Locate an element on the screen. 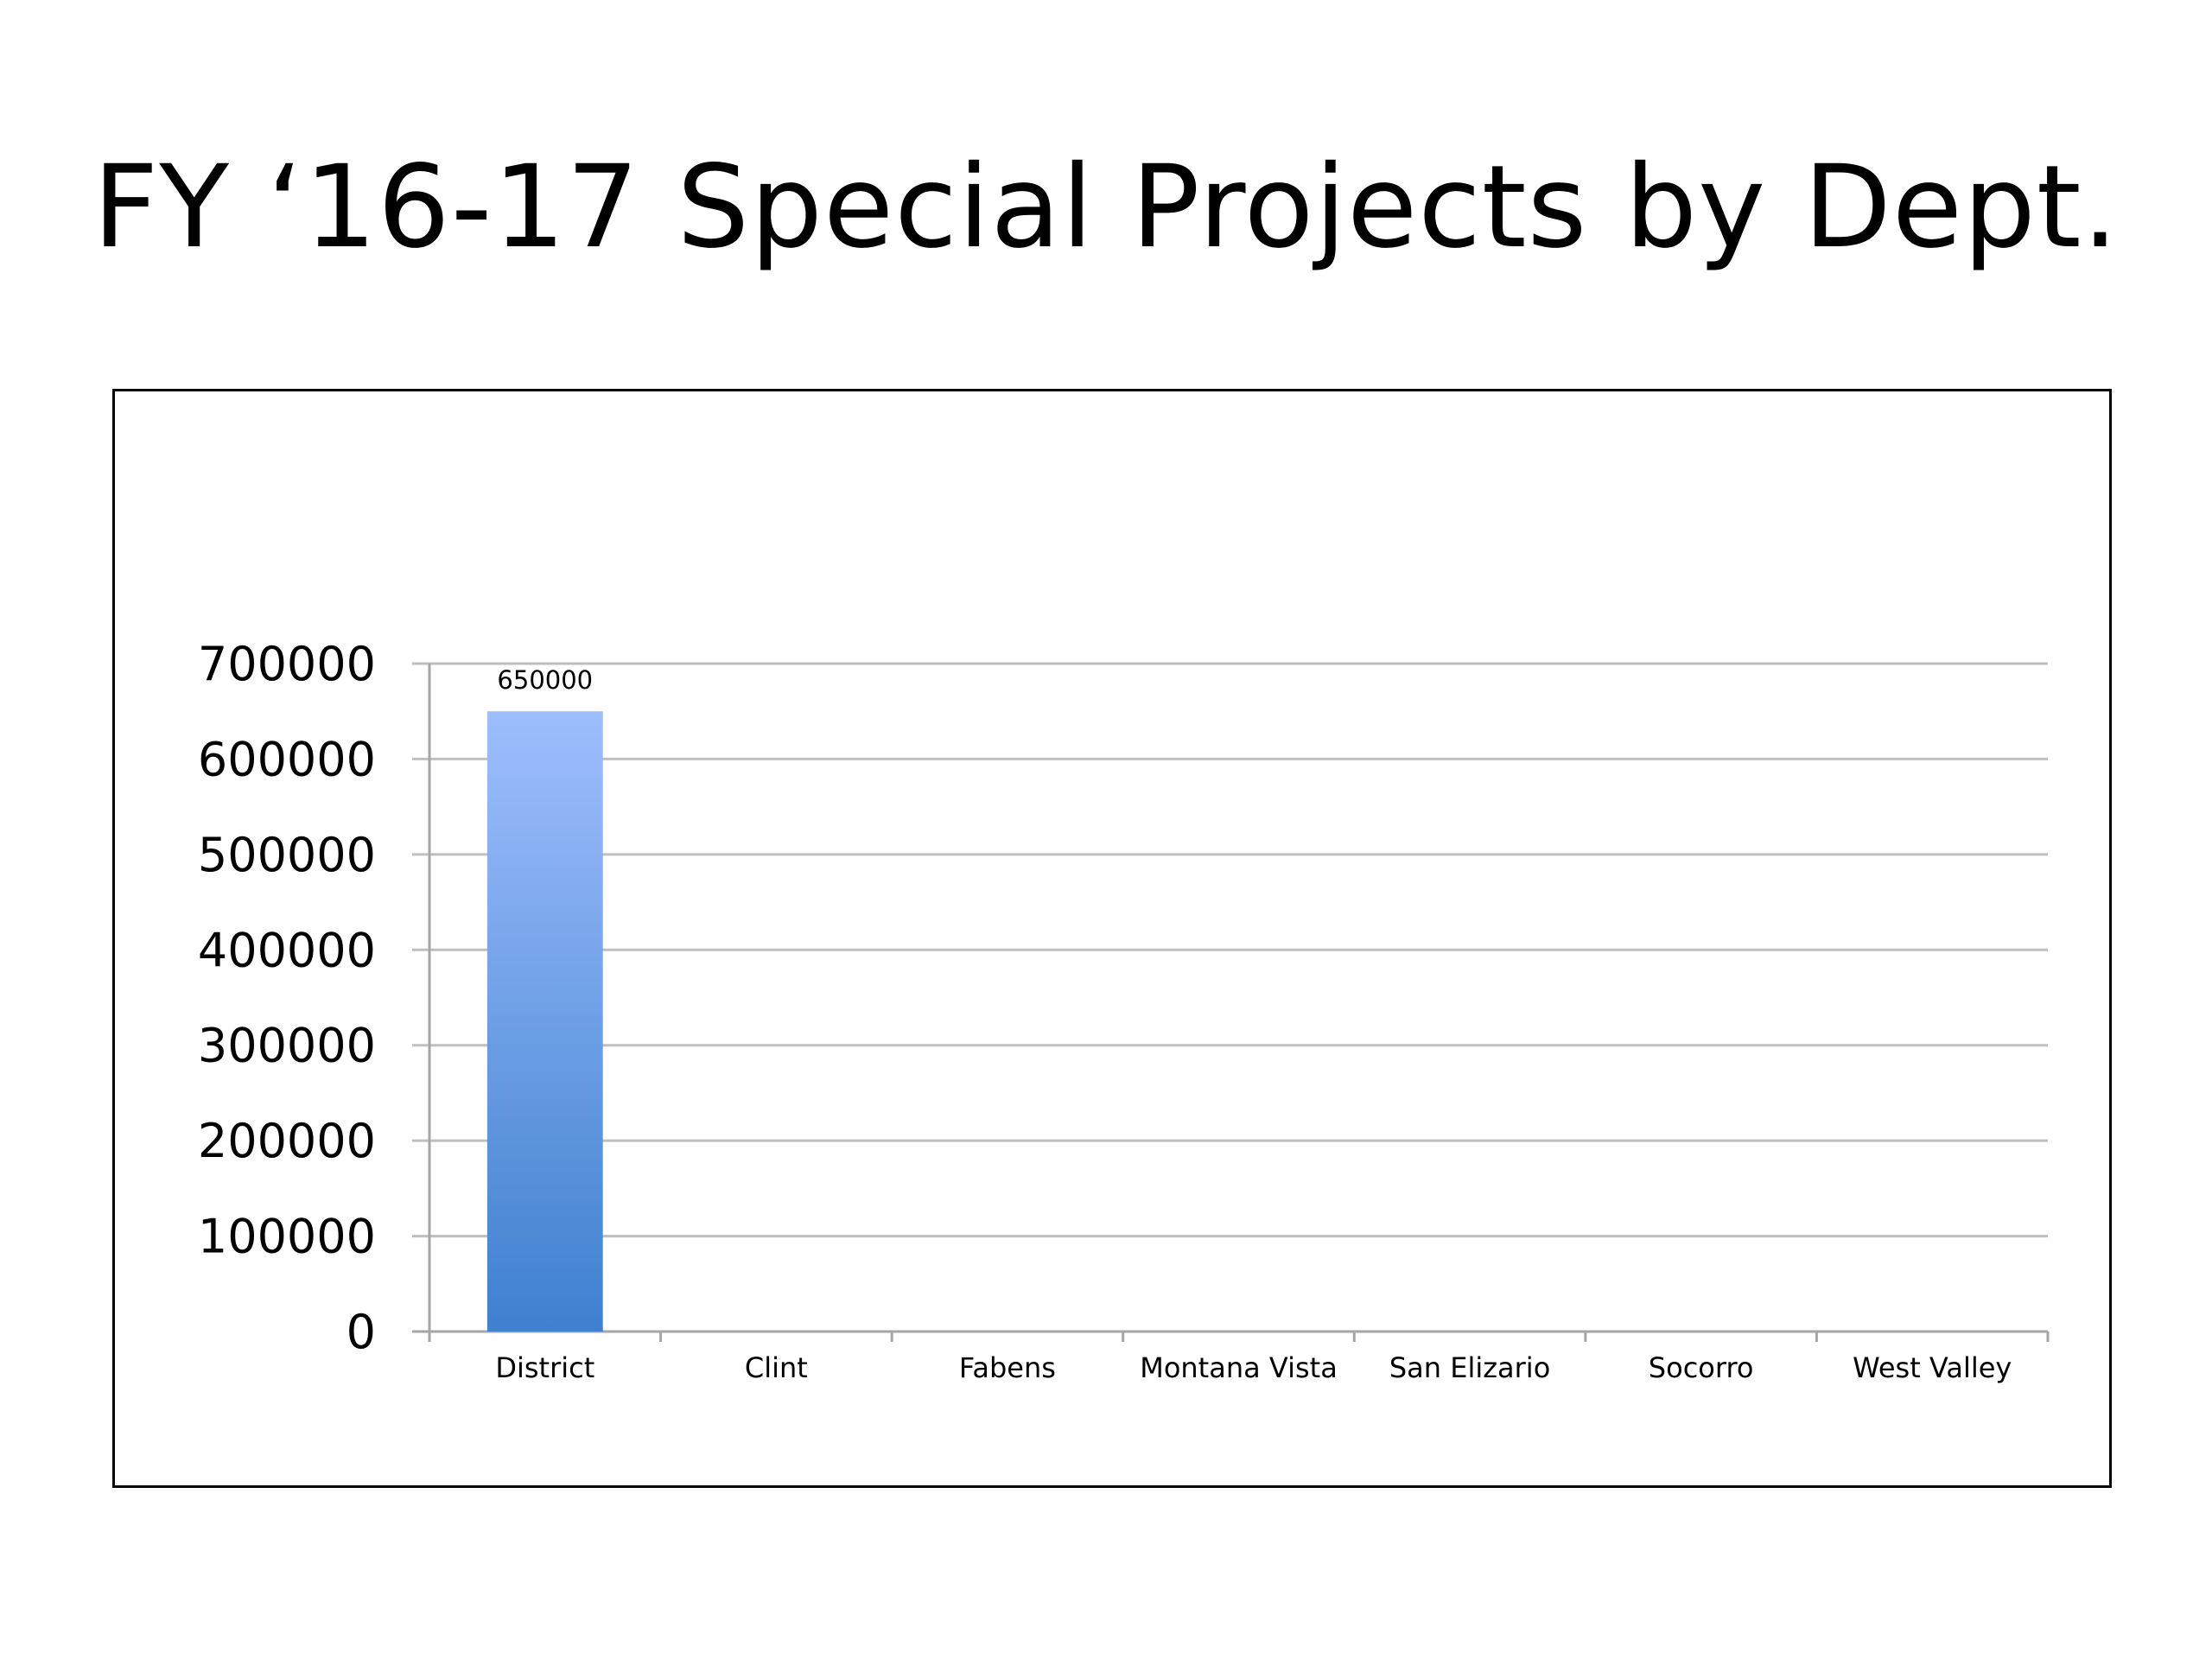 The width and height of the screenshot is (2212, 1659). x-tick-label: Clint is located at coordinates (776, 1367).